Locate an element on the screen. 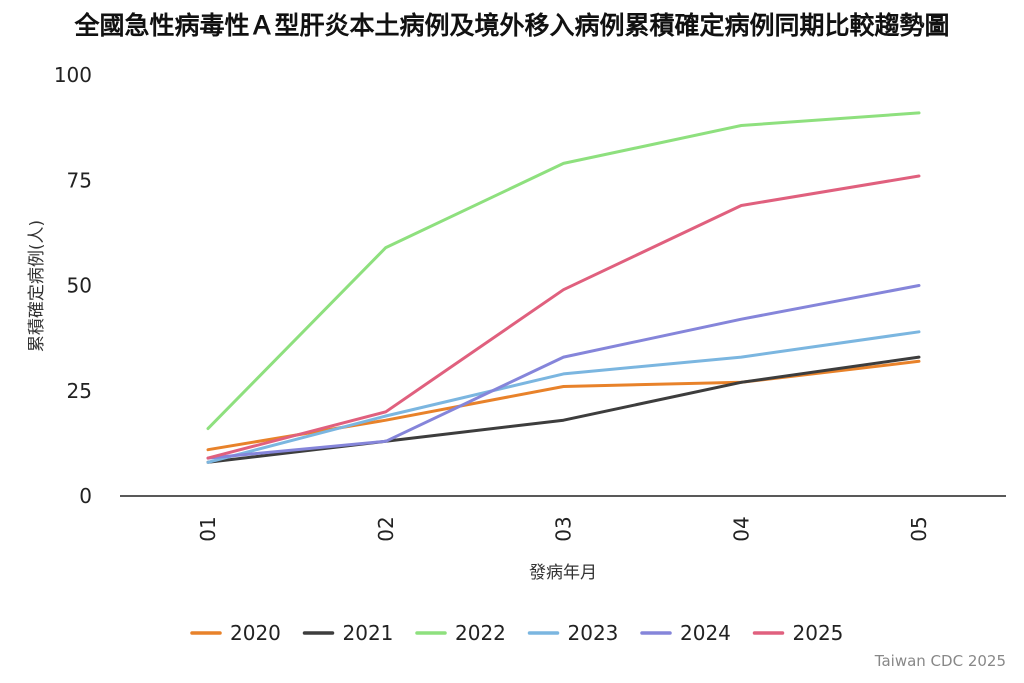  series-line-2023 is located at coordinates (563, 397).